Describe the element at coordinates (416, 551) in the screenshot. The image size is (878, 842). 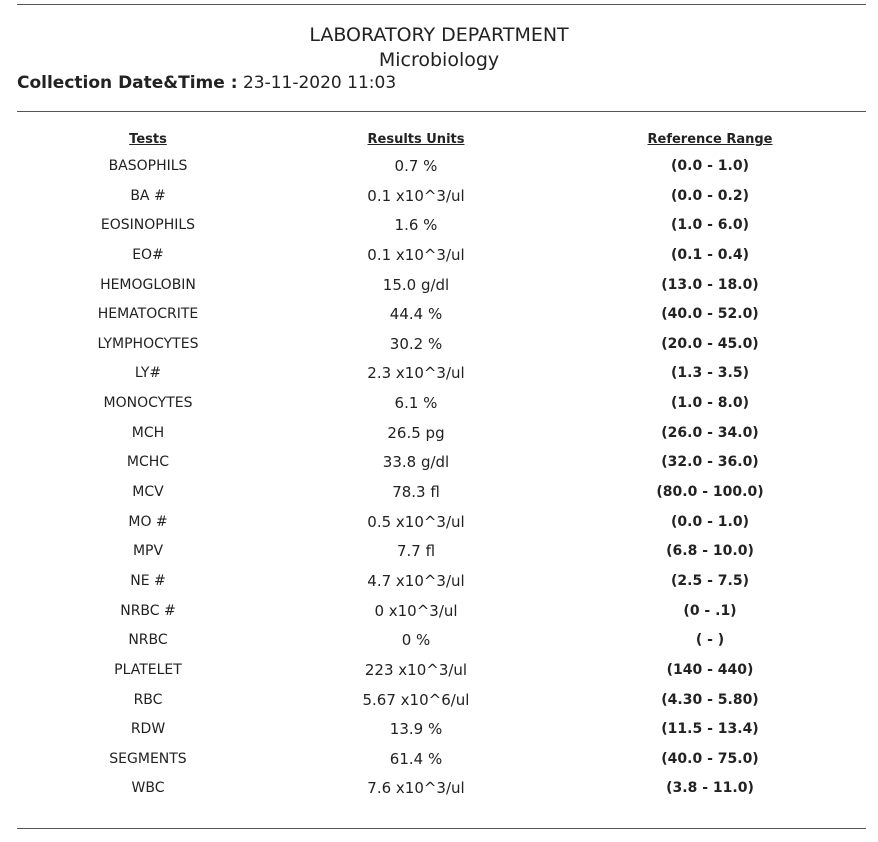
I see `test-result: 7.7 fl` at that location.